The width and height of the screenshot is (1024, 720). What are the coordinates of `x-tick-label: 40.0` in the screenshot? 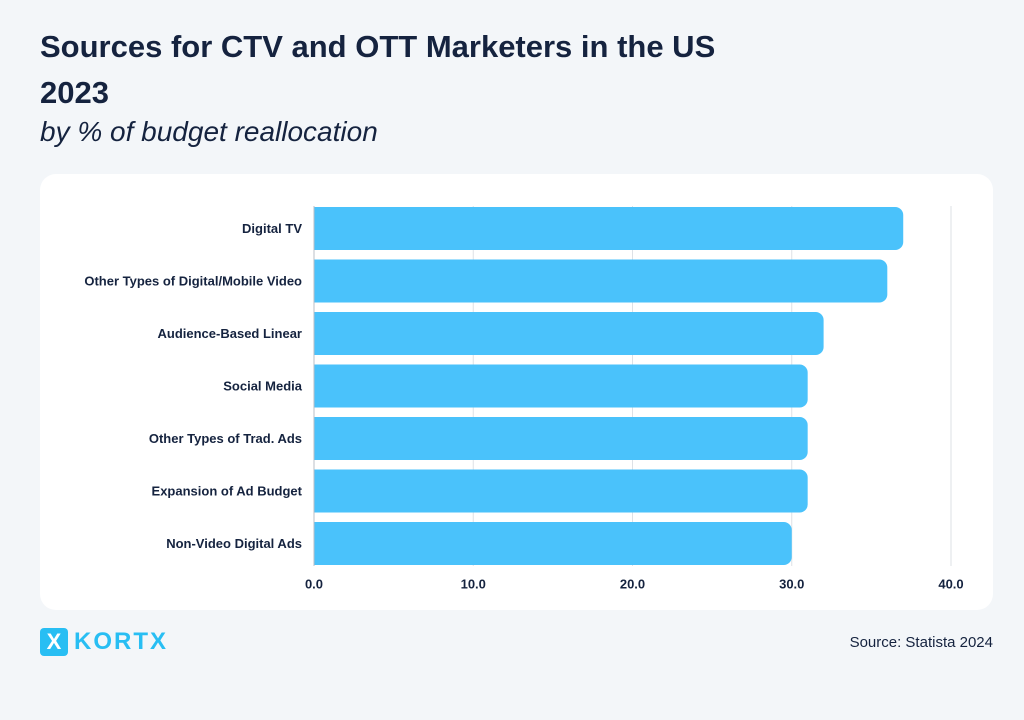 It's located at (950, 584).